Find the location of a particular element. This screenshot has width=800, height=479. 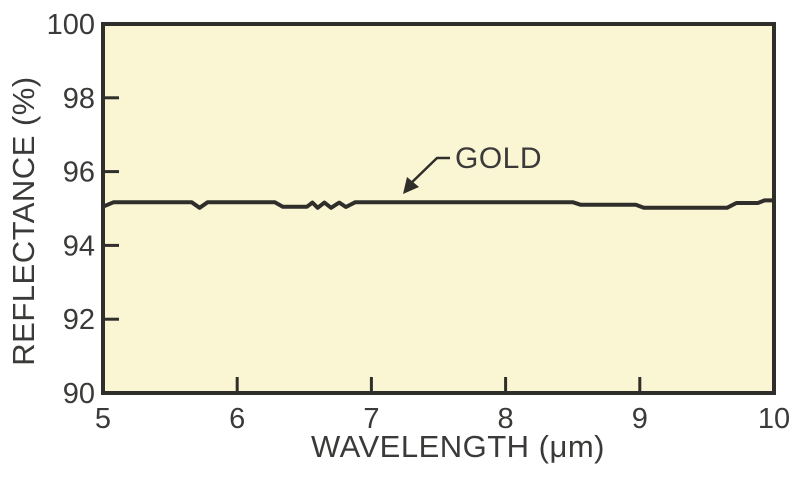

data-series is located at coordinates (438, 204).